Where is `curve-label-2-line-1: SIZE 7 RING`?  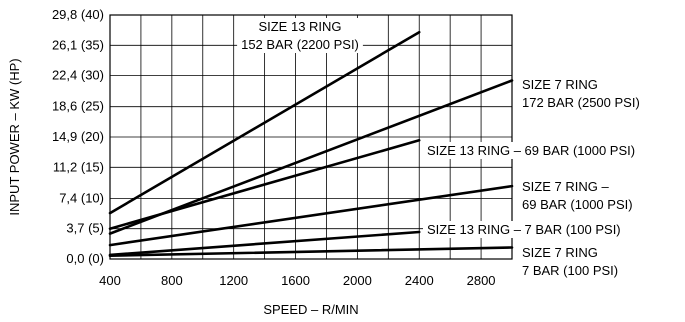
curve-label-2-line-1: SIZE 7 RING is located at coordinates (560, 84).